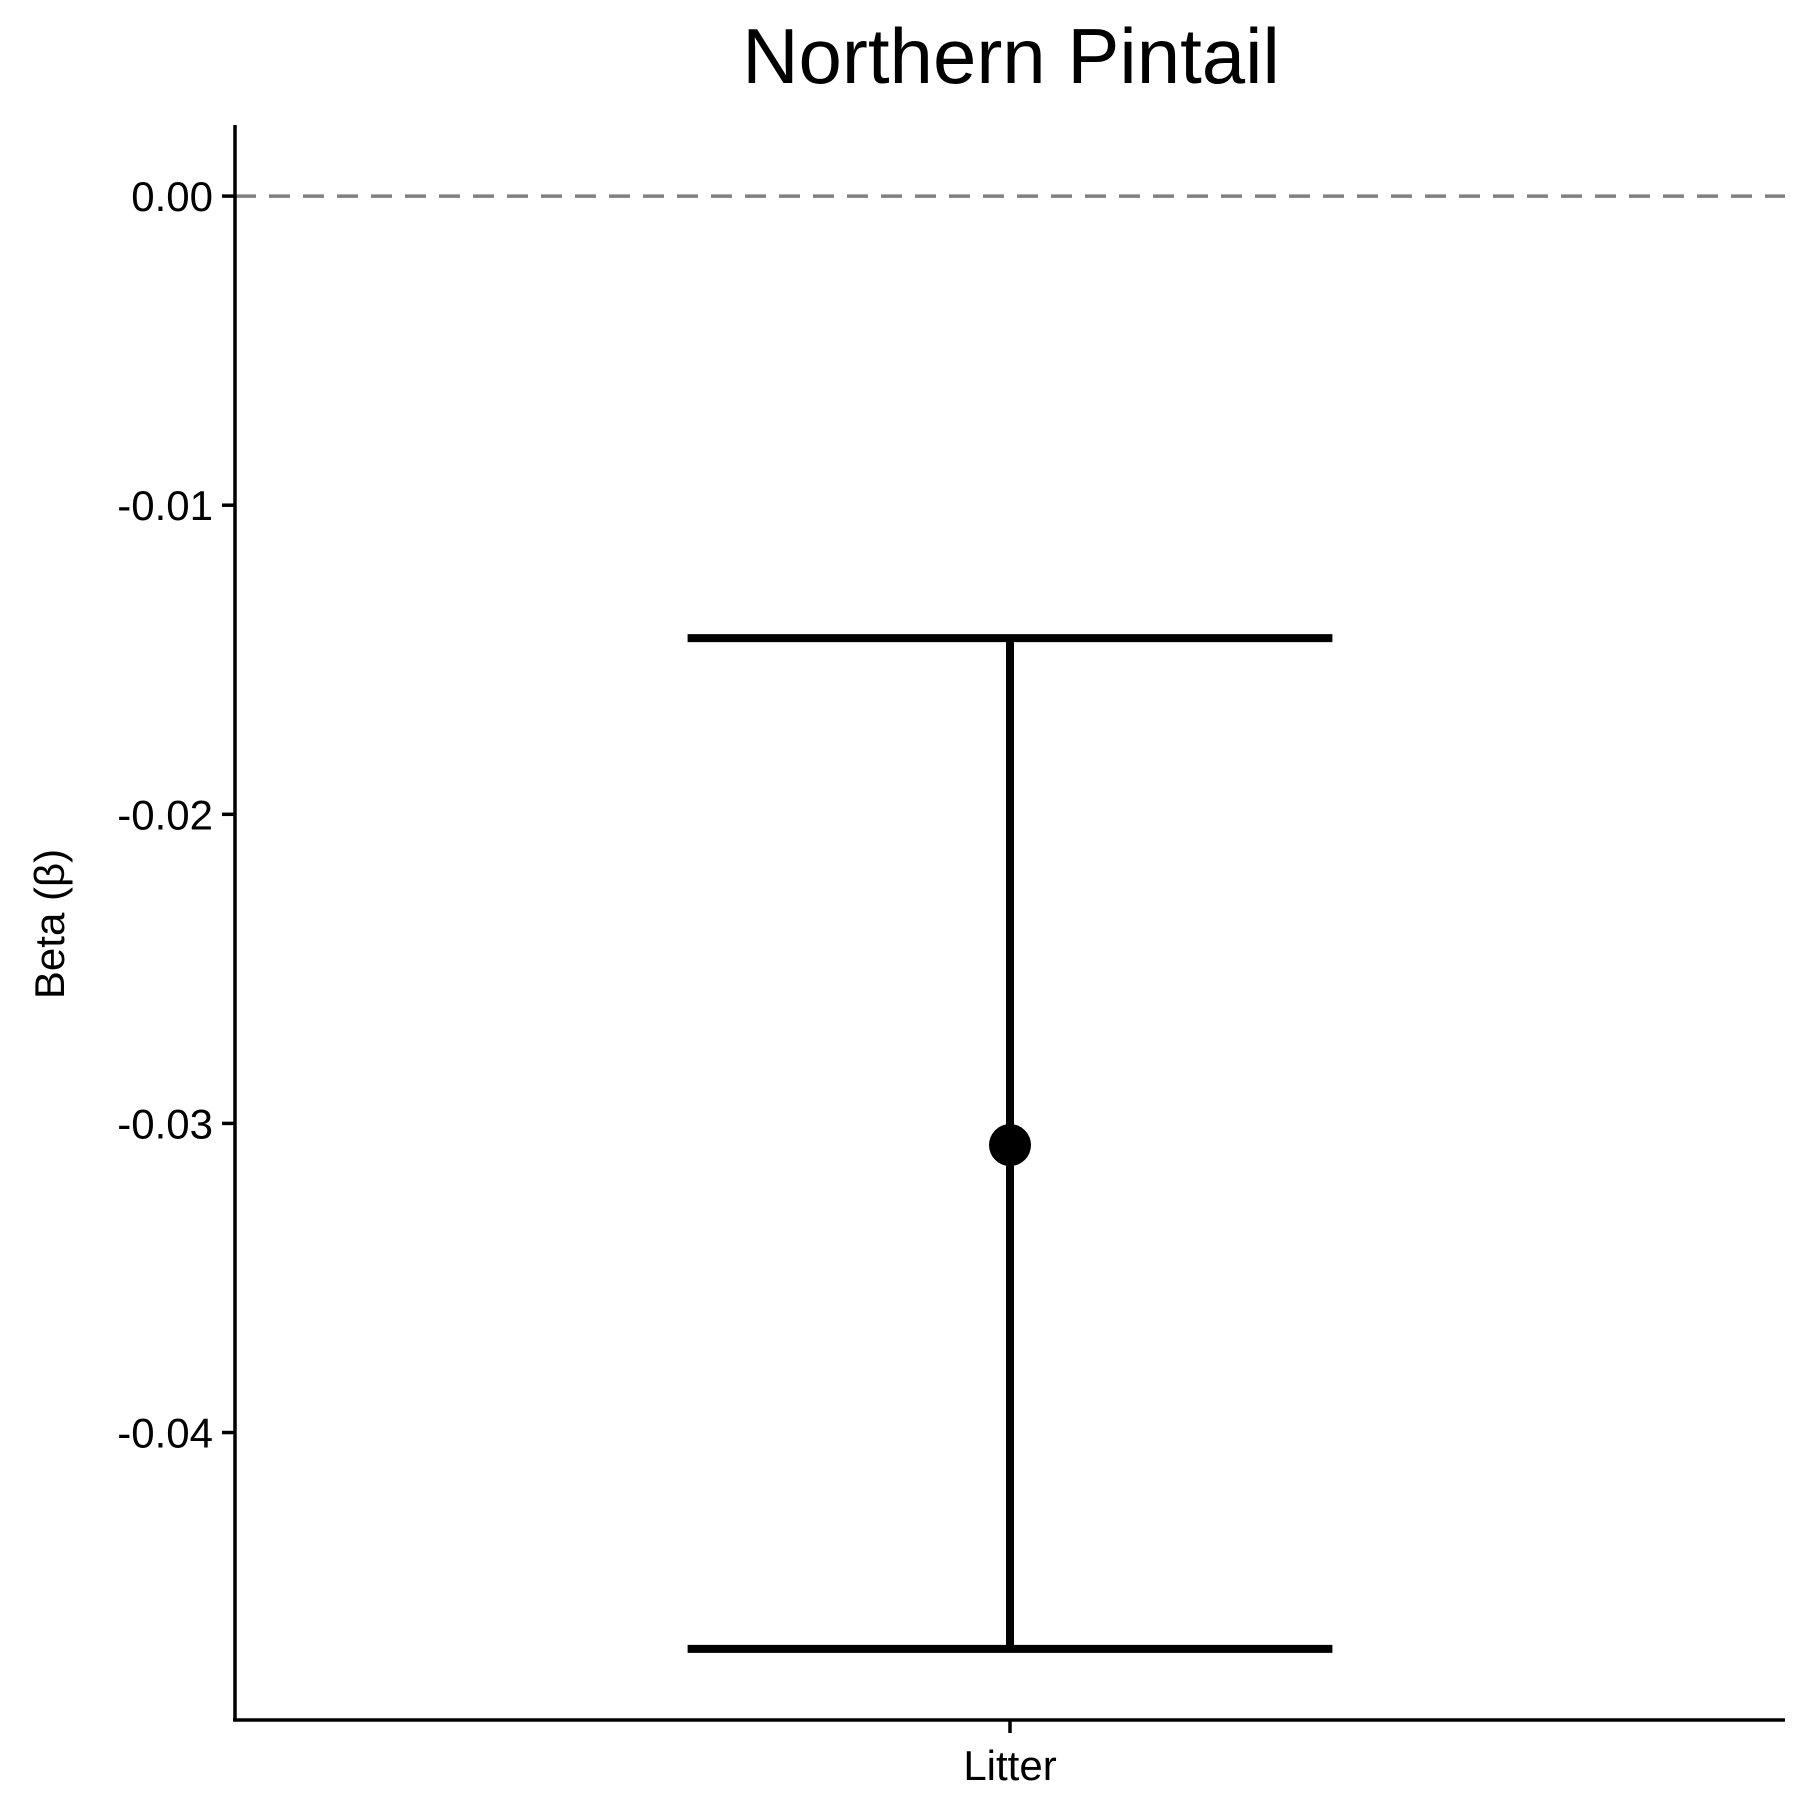  Describe the element at coordinates (1009, 1765) in the screenshot. I see `x-tick-label: Litter` at that location.